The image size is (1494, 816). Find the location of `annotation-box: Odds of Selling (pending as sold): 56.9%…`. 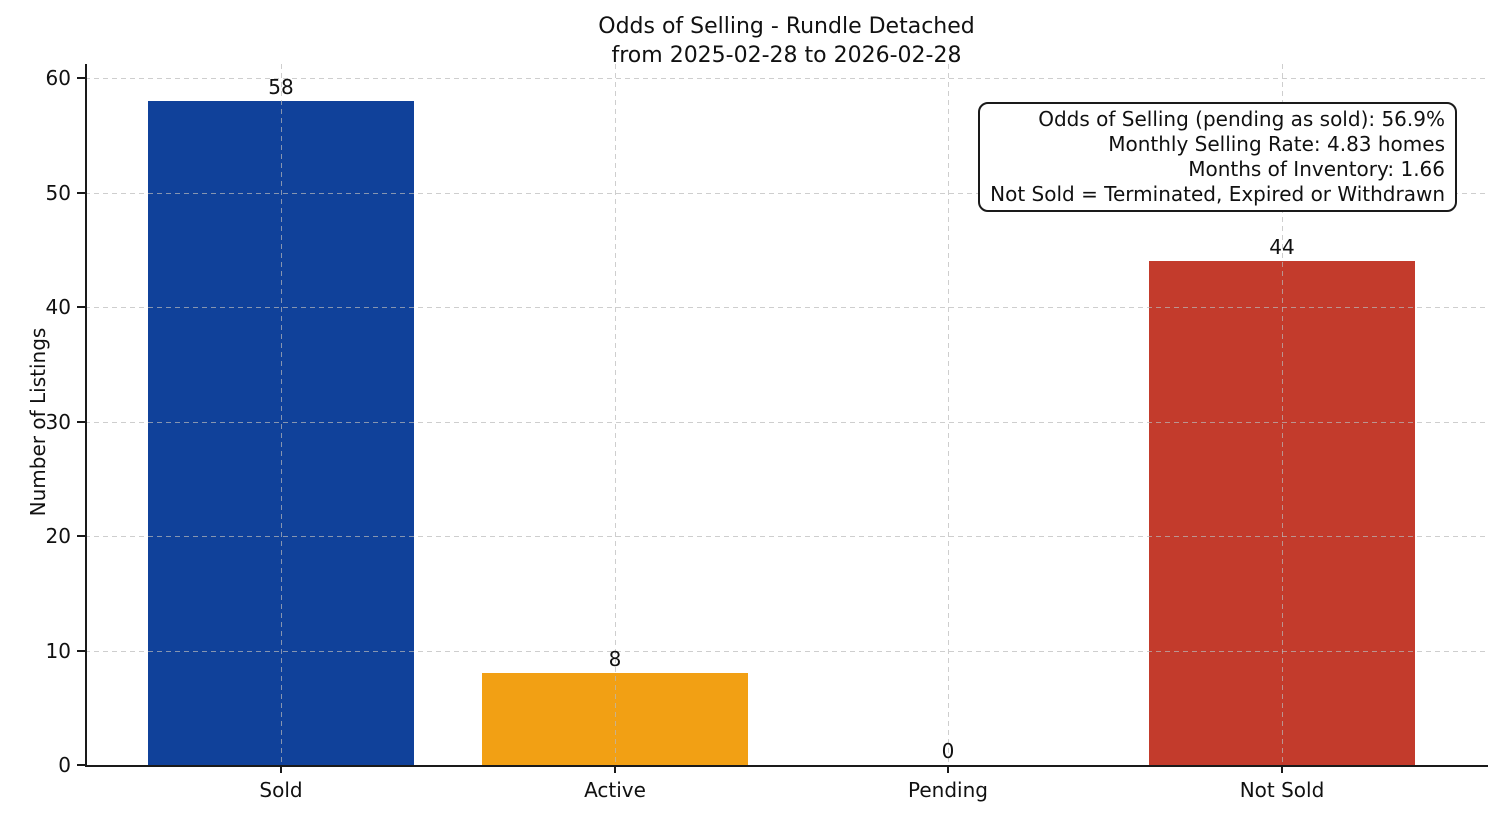

annotation-box: Odds of Selling (pending as sold): 56.9%… is located at coordinates (1217, 157).